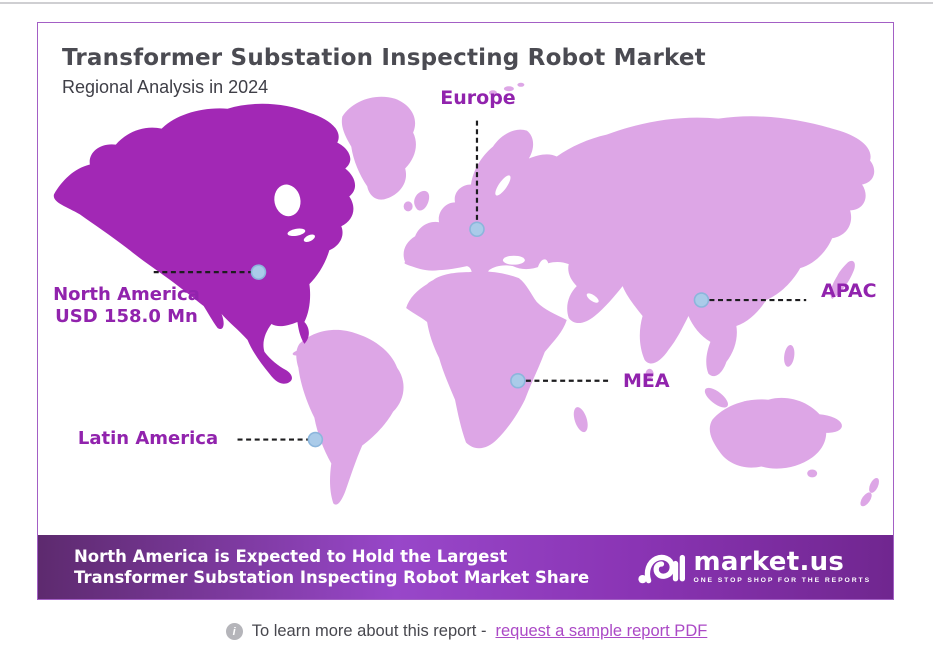 The height and width of the screenshot is (669, 933). What do you see at coordinates (769, 562) in the screenshot?
I see `logo-text: market.us` at bounding box center [769, 562].